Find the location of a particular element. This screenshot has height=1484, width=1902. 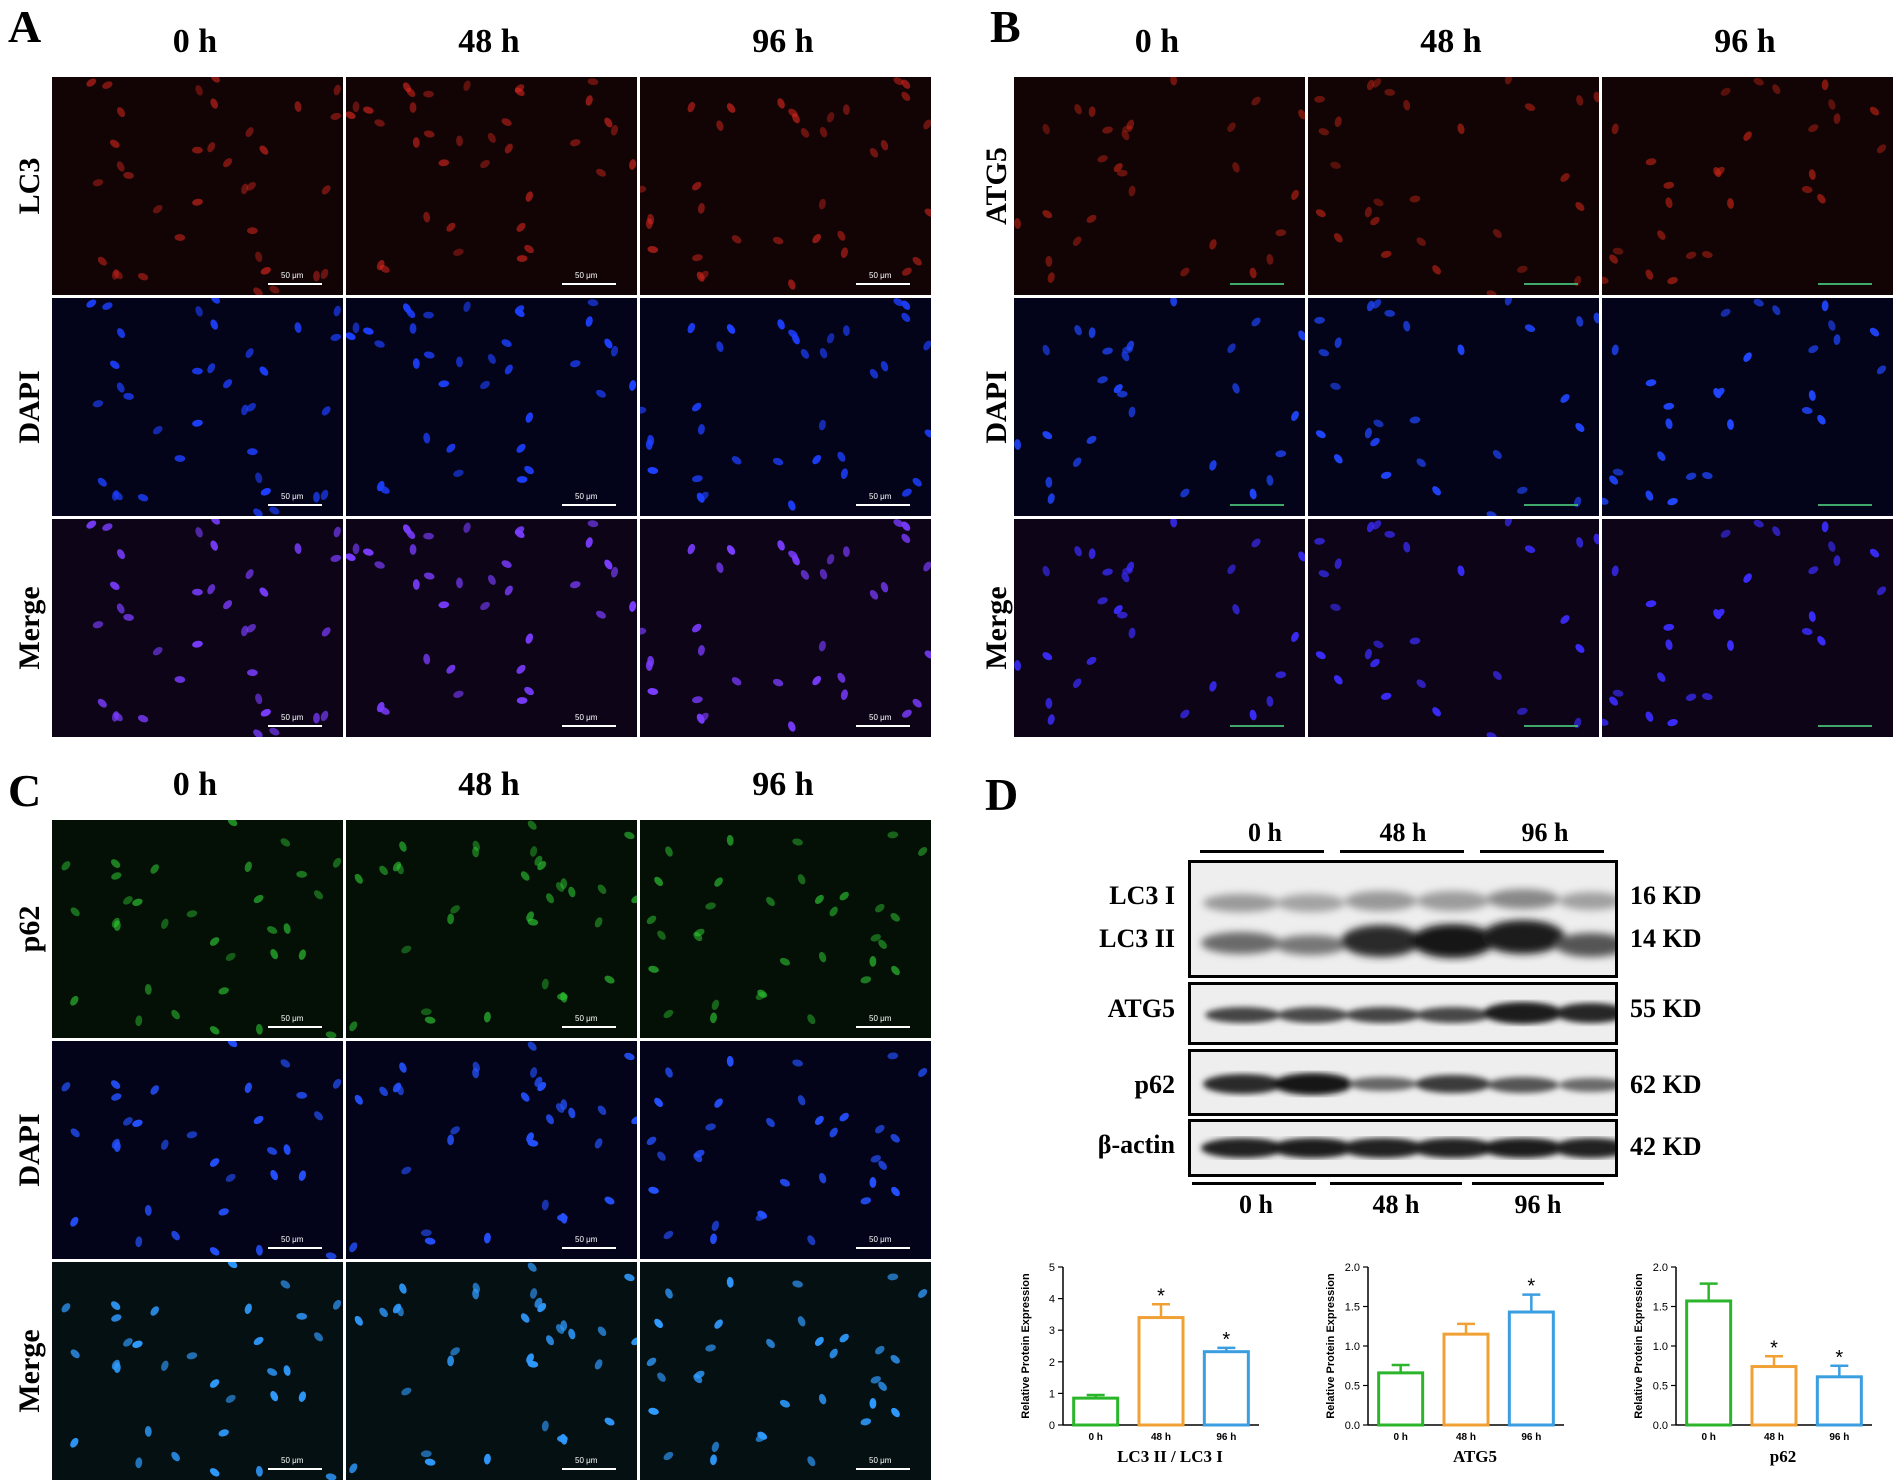

row-label: DAPI is located at coordinates (29, 407).